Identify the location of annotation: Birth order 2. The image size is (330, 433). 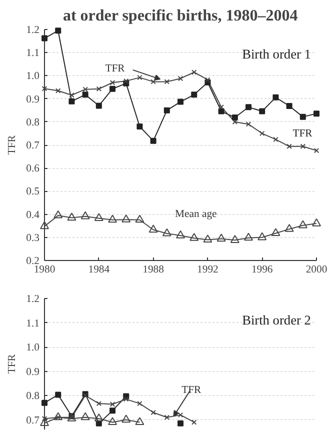
(276, 320).